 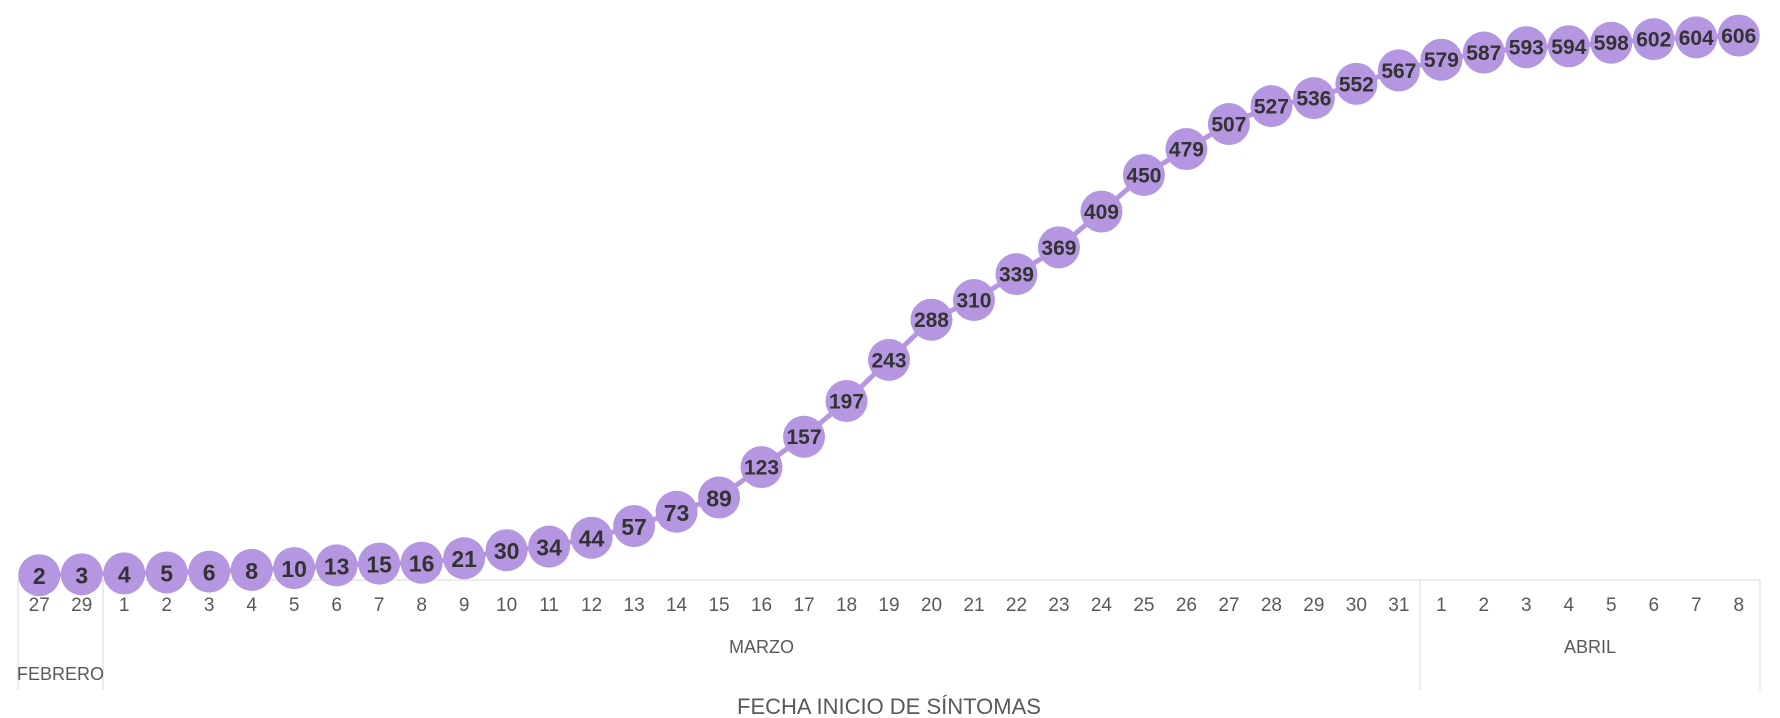 I want to click on x-tick-label: 24, so click(x=1102, y=605).